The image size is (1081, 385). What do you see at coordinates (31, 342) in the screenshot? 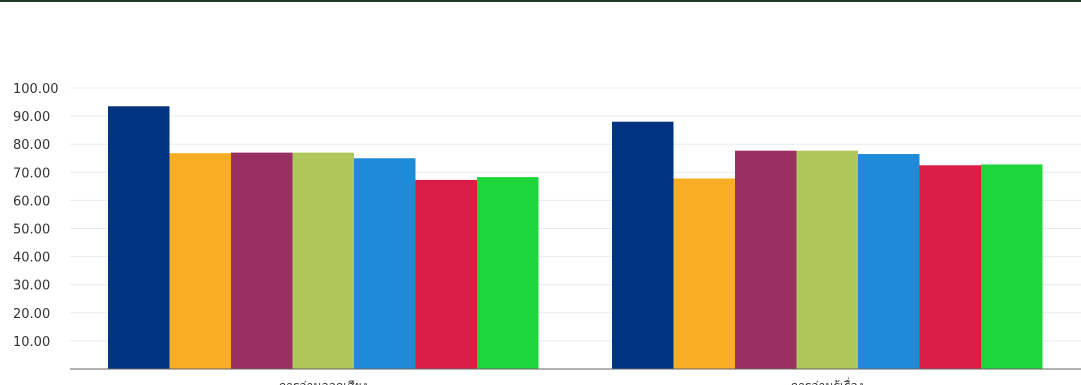
I see `y-tick-label: 10.00` at bounding box center [31, 342].